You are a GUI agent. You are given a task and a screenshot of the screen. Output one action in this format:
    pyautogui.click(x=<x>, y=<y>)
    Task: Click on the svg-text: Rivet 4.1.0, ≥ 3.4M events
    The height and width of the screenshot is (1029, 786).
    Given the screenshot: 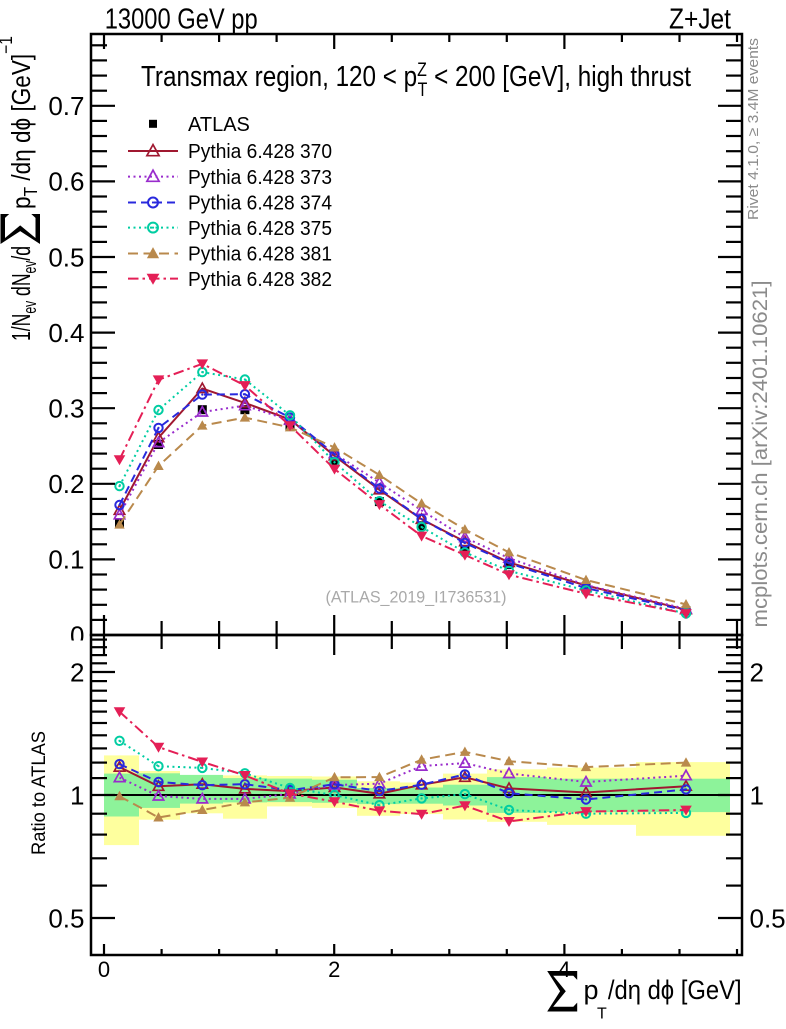 What is the action you would take?
    pyautogui.click(x=753, y=129)
    